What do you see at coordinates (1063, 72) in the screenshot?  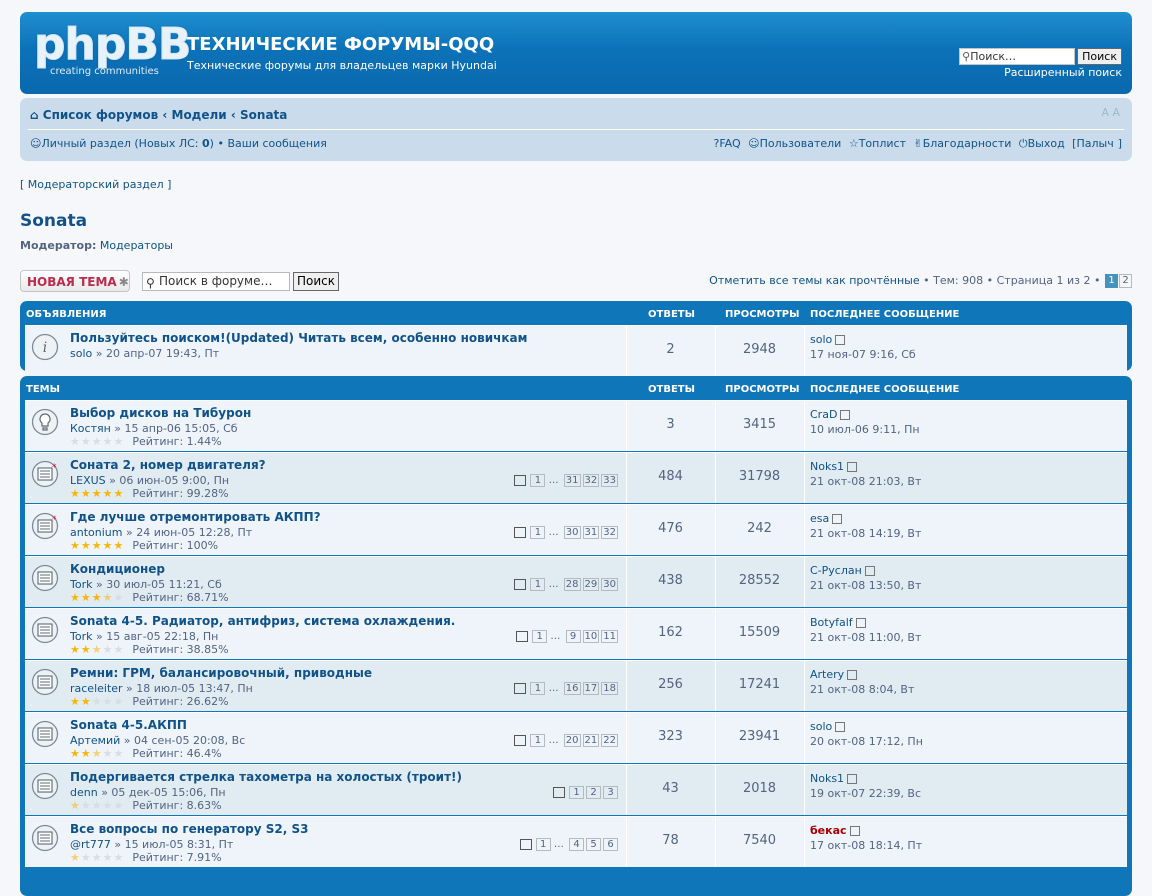 I see `advanced-search-link: Расширенный поиск` at bounding box center [1063, 72].